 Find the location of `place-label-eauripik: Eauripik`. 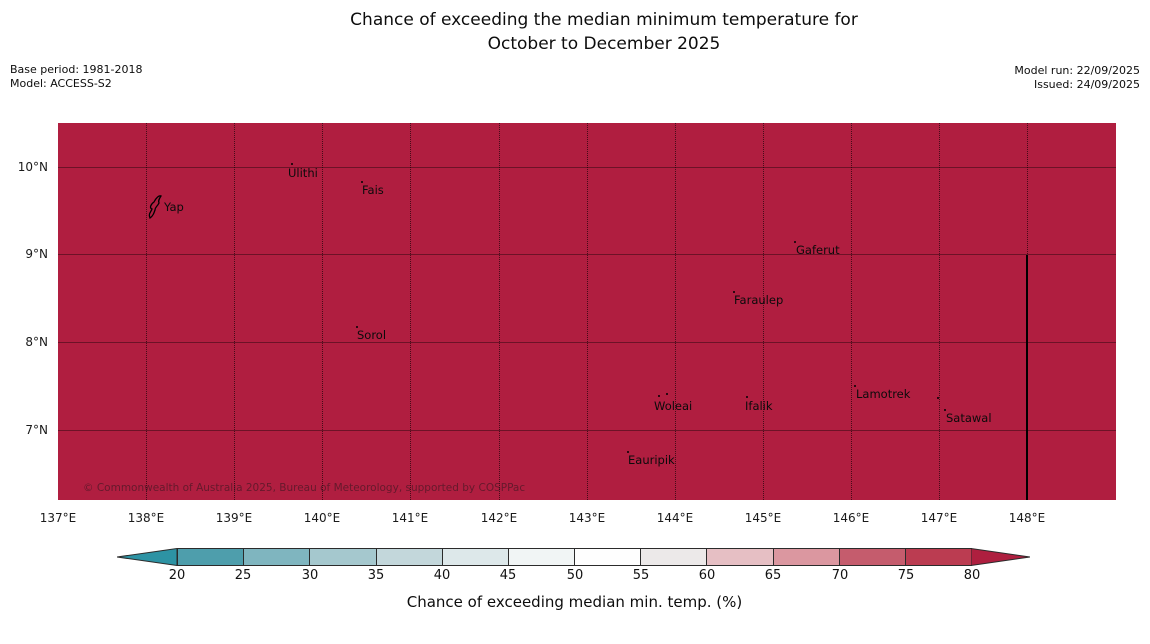

place-label-eauripik: Eauripik is located at coordinates (651, 460).